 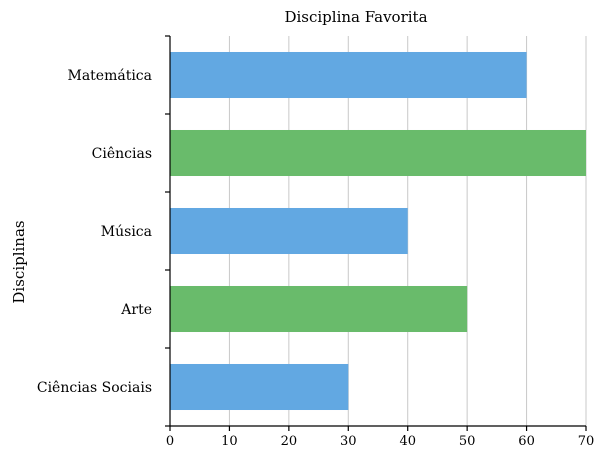 I want to click on category-label: Arte, so click(x=136, y=310).